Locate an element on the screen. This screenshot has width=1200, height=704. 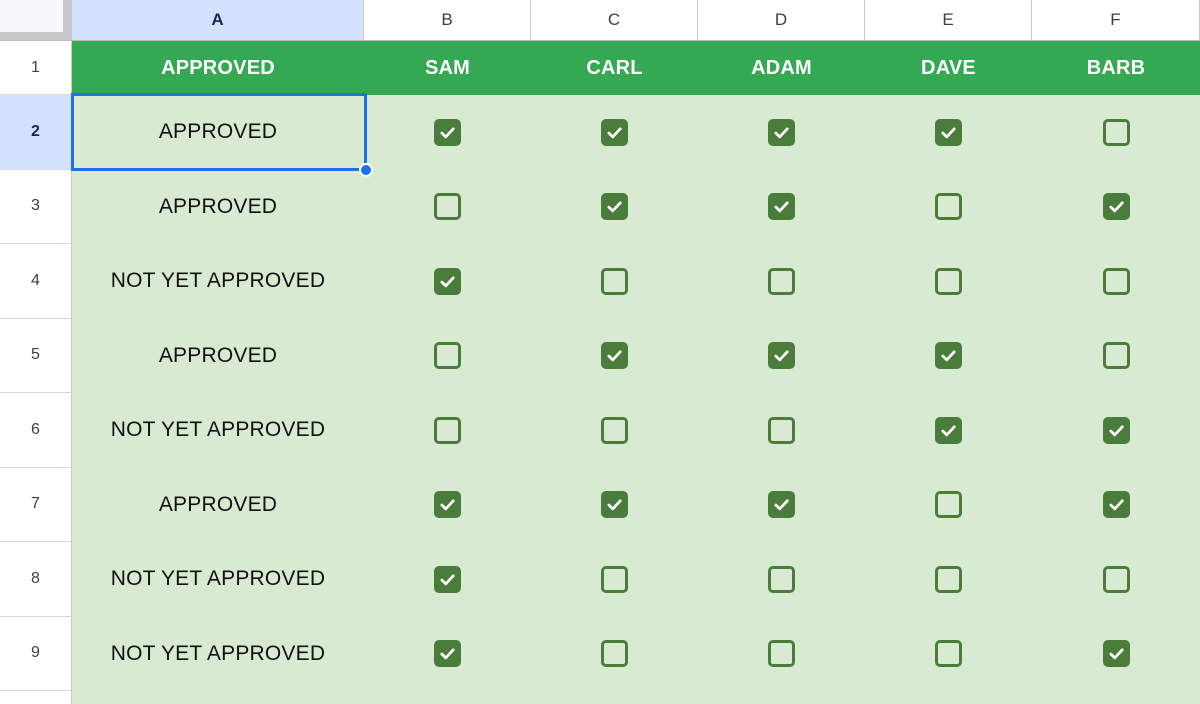
cell-b5 is located at coordinates (447, 356).